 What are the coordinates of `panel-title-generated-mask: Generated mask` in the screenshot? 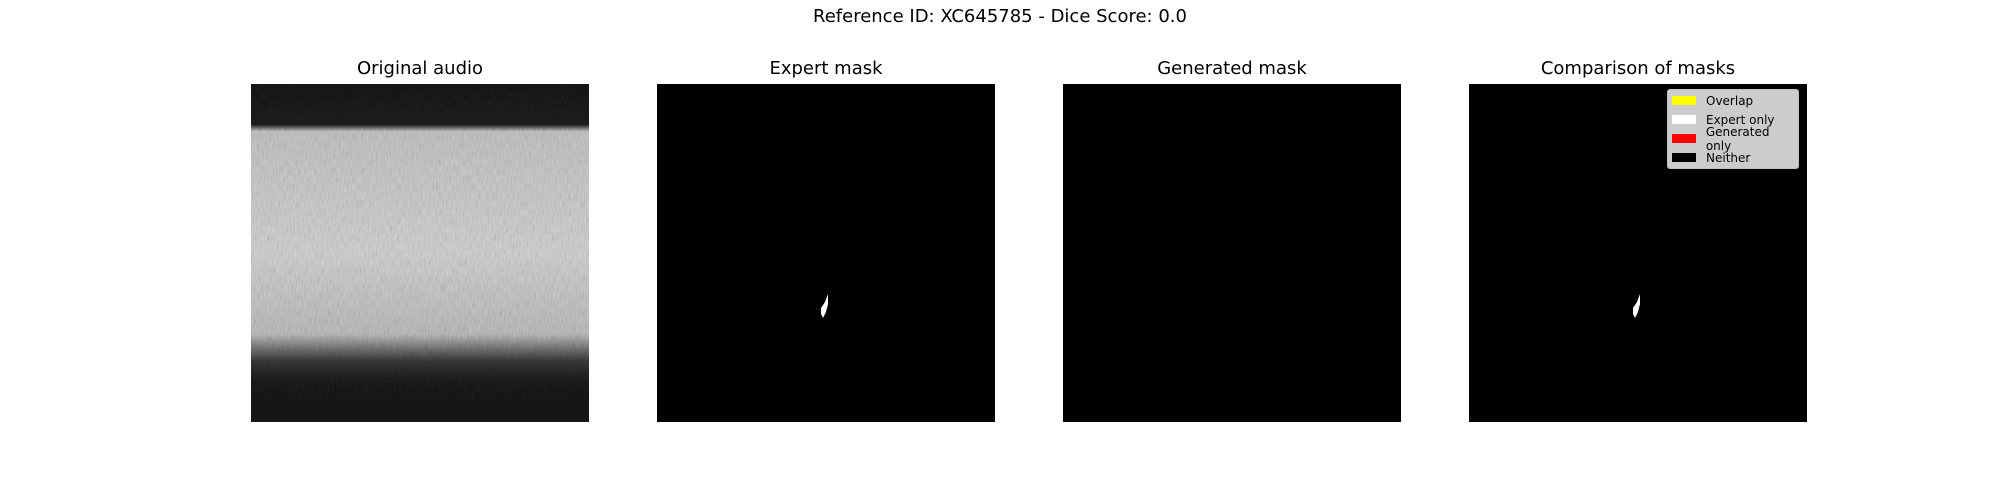 It's located at (1232, 68).